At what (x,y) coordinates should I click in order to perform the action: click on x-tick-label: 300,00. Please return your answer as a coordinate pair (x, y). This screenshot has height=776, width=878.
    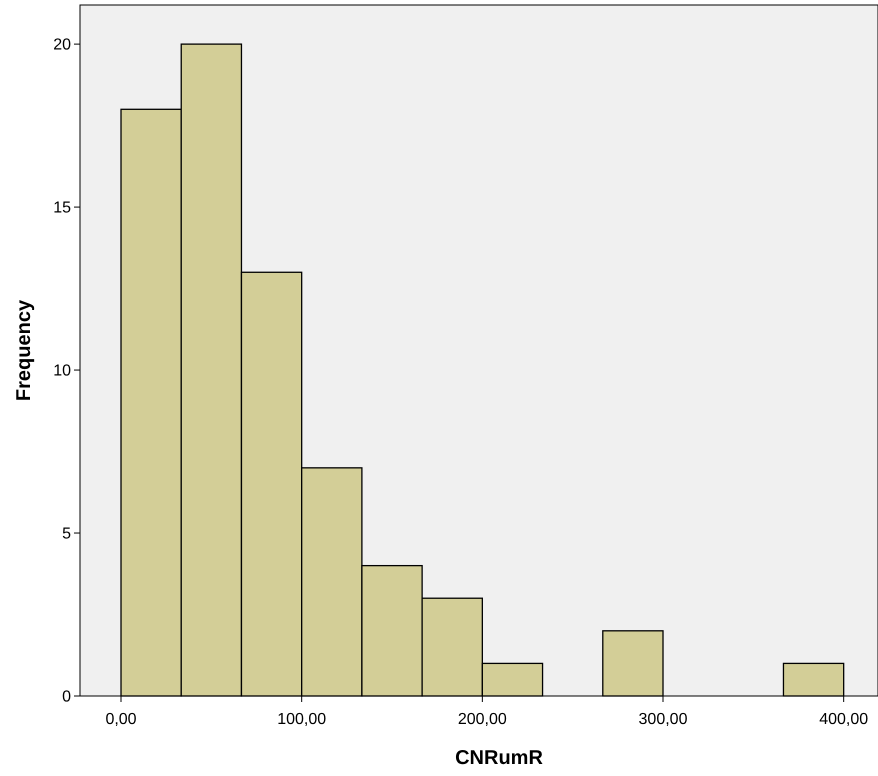
    Looking at the image, I should click on (663, 719).